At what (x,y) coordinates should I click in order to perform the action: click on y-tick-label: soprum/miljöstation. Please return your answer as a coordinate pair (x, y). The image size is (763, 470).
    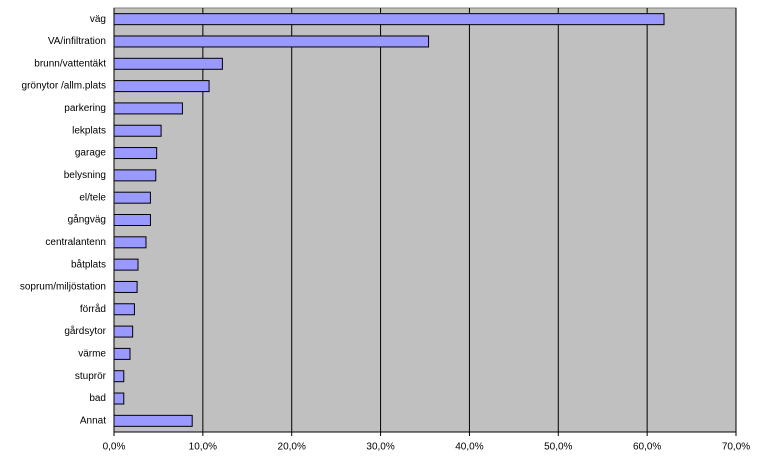
    Looking at the image, I should click on (63, 287).